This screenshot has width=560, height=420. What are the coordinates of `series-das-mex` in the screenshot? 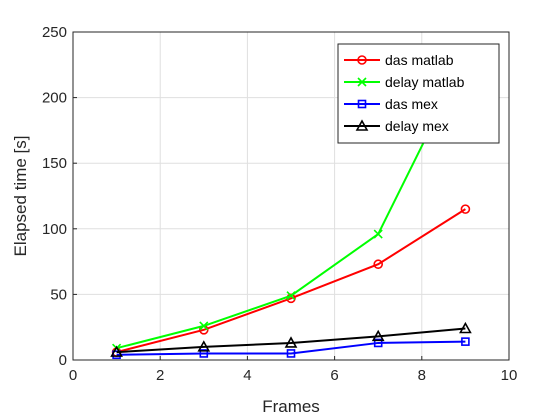 It's located at (291, 348).